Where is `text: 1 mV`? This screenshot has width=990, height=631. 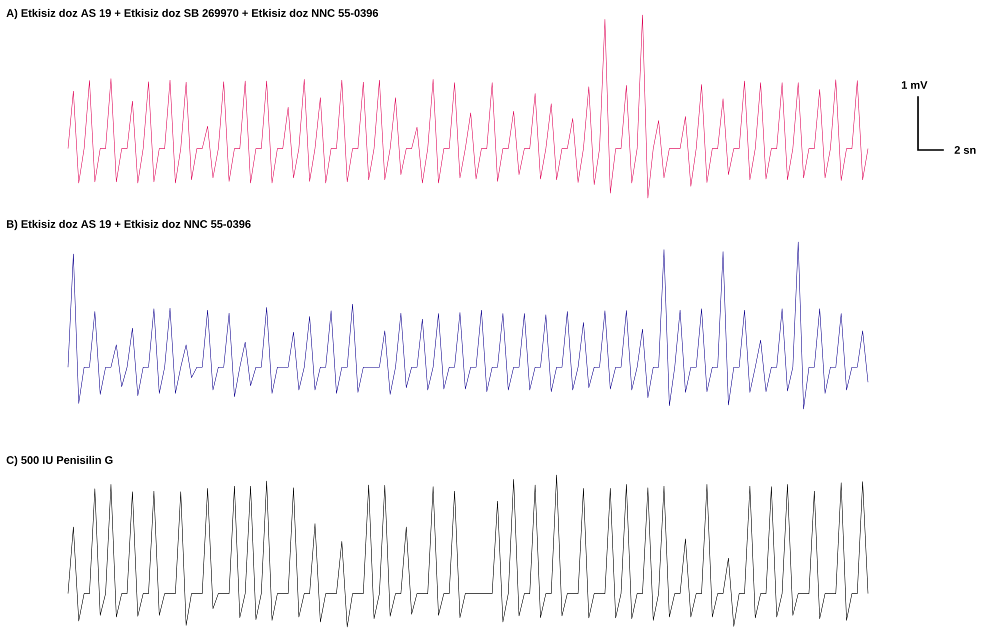
text: 1 mV is located at coordinates (915, 85).